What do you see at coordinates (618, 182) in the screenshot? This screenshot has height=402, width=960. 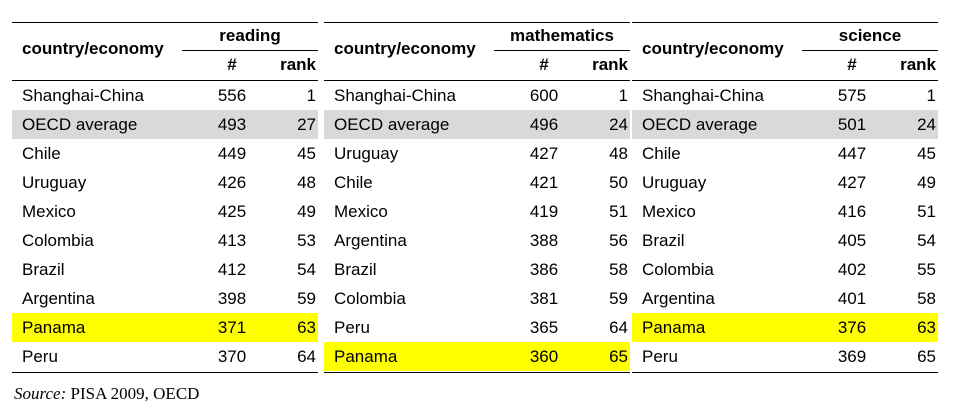 I see `rank-cell: 50` at bounding box center [618, 182].